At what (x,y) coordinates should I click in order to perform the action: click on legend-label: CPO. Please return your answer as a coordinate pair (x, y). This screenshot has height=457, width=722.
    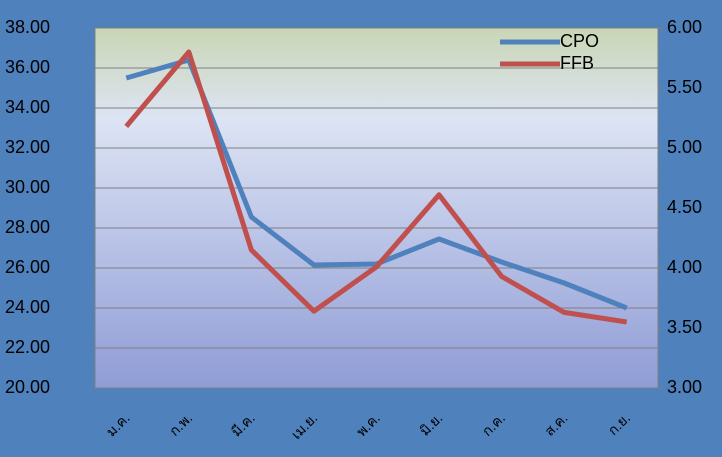
    Looking at the image, I should click on (579, 41).